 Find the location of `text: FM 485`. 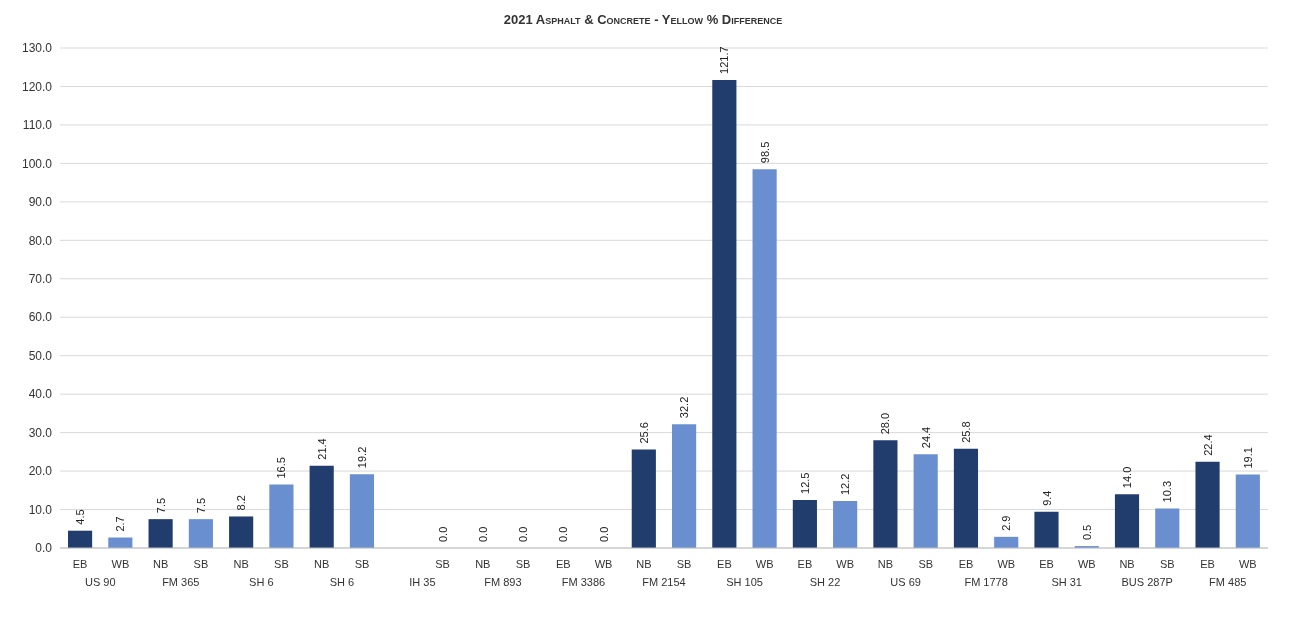

text: FM 485 is located at coordinates (1228, 582).